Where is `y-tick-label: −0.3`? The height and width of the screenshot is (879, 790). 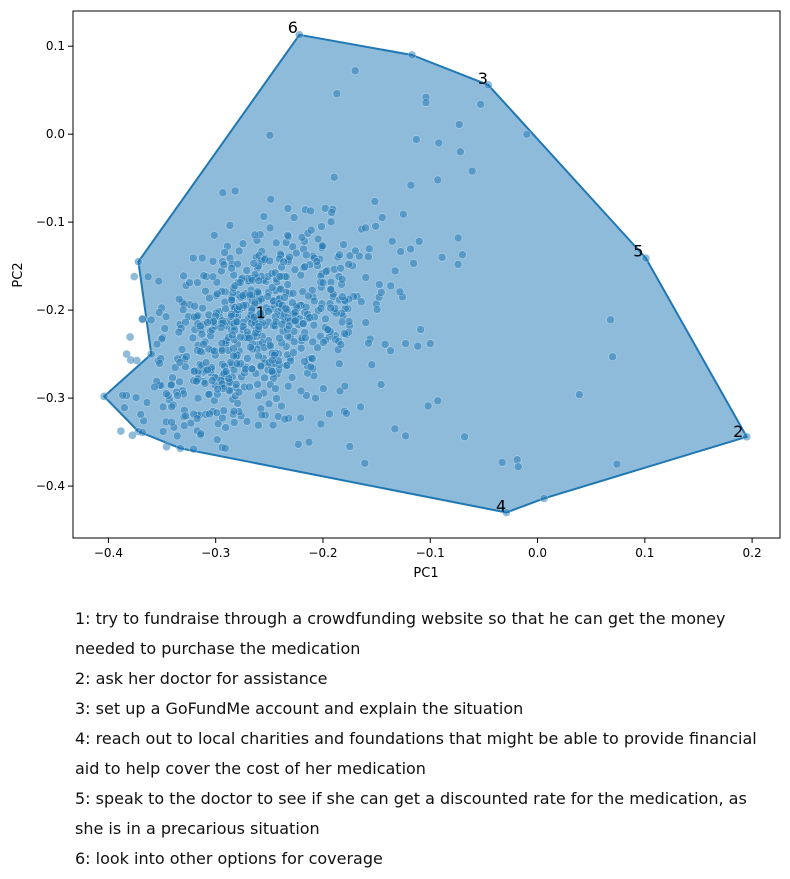
y-tick-label: −0.3 is located at coordinates (50, 398).